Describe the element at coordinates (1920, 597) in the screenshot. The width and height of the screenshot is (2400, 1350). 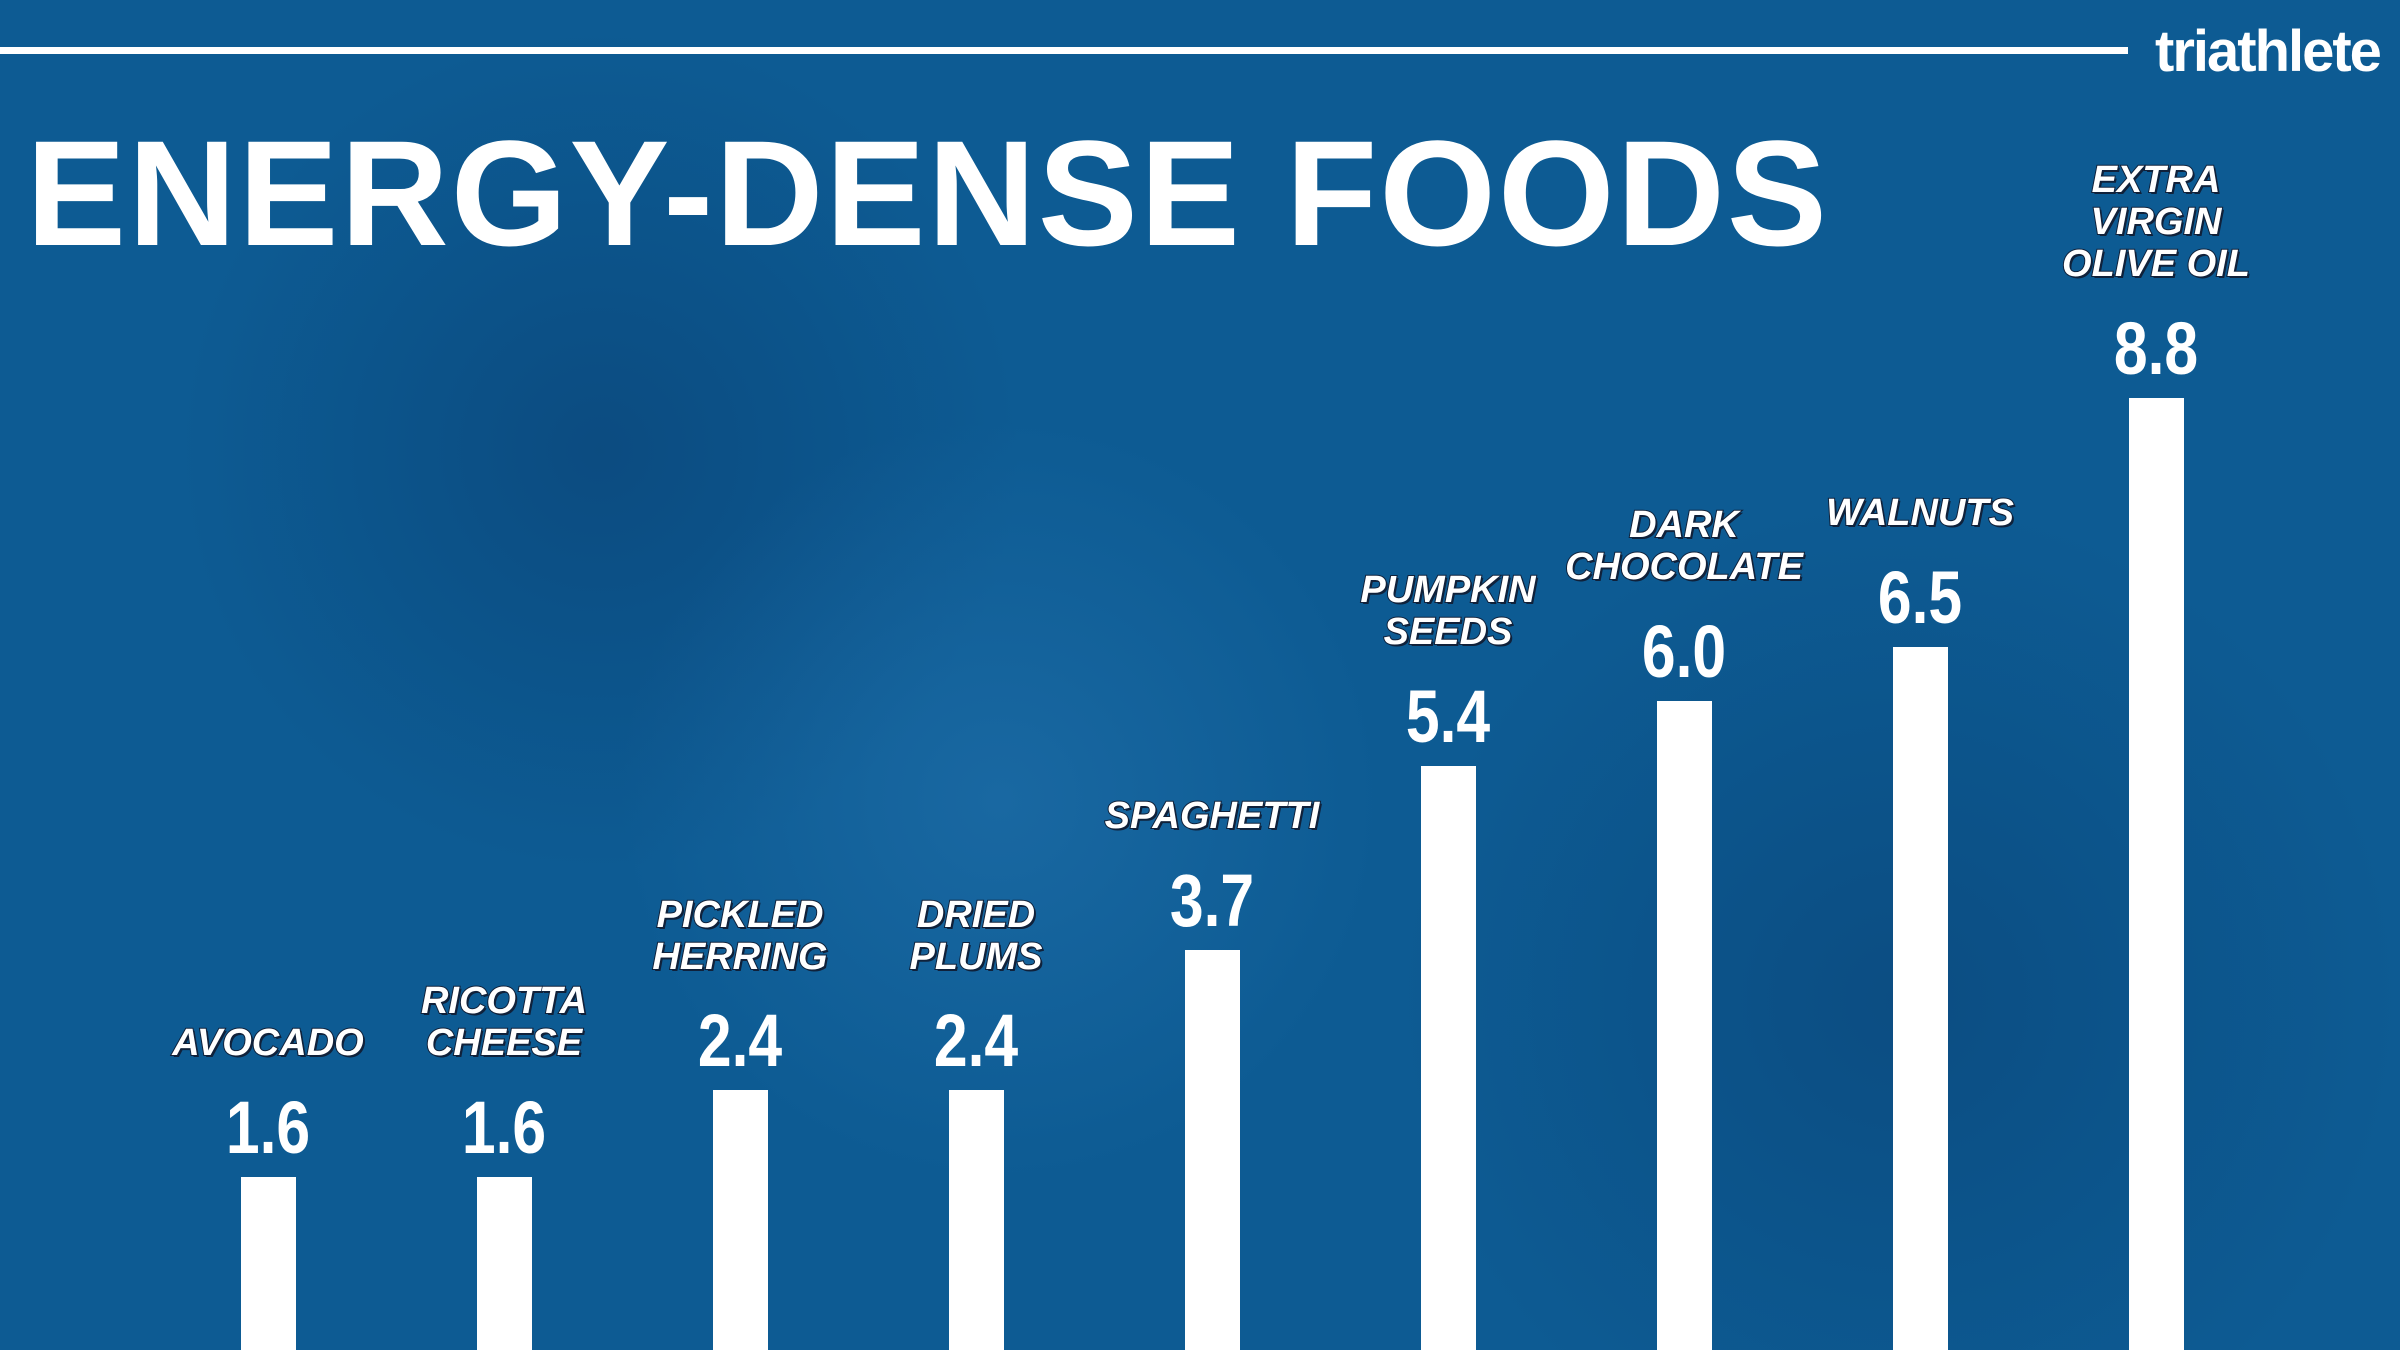
I see `value-label: 6.5` at that location.